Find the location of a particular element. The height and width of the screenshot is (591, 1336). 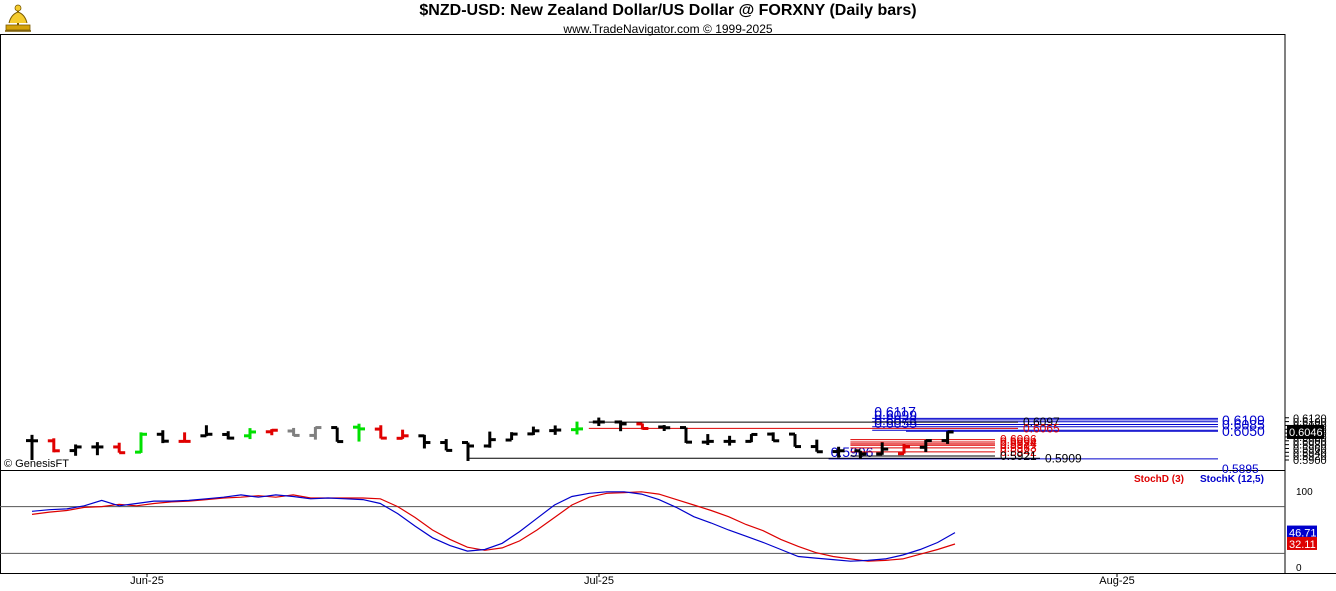

level-label: 0.5994 is located at coordinates (1018, 442).